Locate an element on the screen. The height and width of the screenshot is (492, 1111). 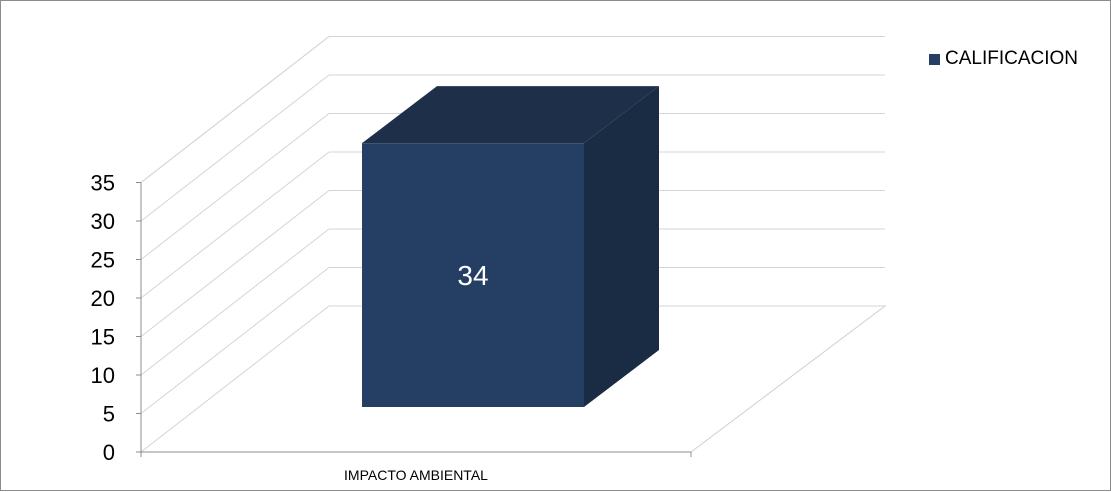
y-tick-label: 5 is located at coordinates (109, 414).